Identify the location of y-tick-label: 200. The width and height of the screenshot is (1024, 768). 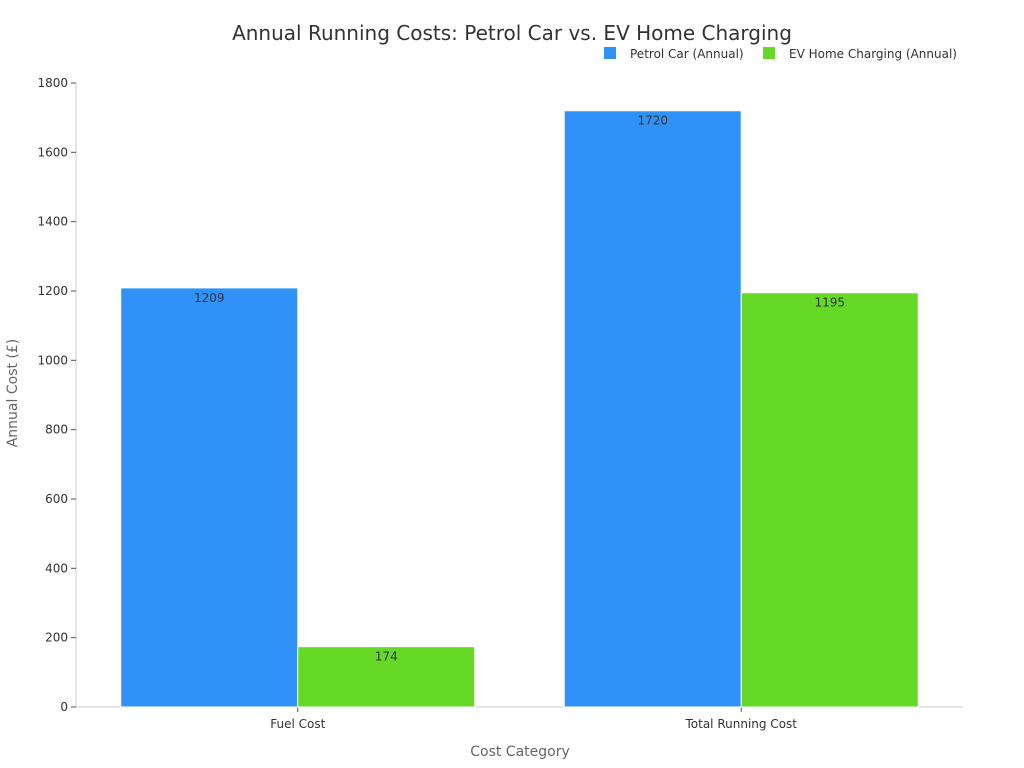
(56, 638).